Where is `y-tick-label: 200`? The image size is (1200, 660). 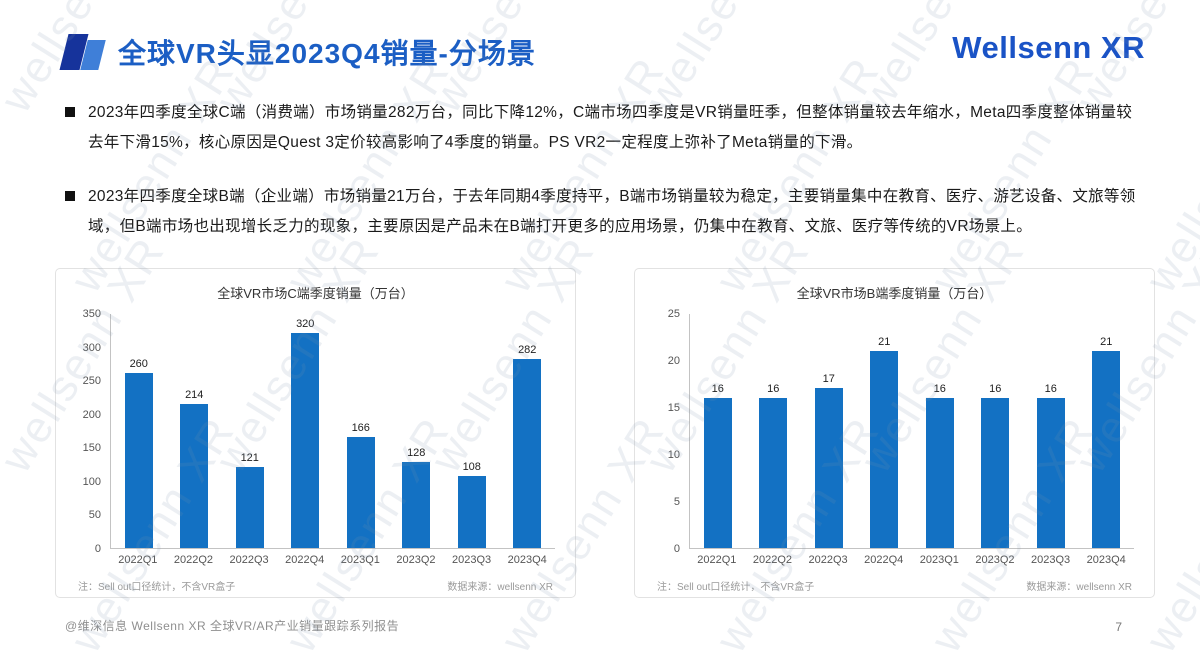
y-tick-label: 200 is located at coordinates (91, 414).